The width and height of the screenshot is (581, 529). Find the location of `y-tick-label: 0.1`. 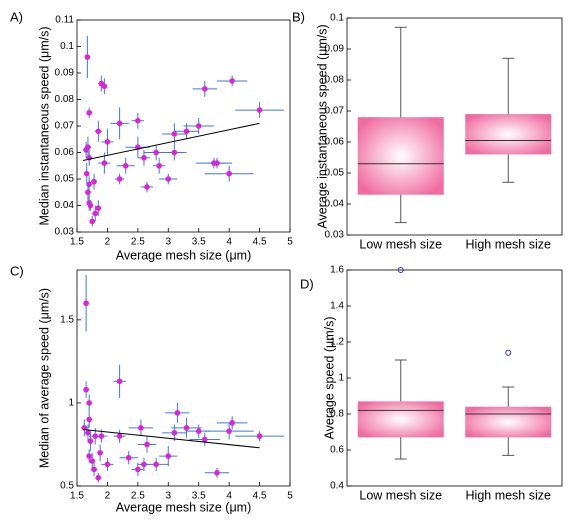

y-tick-label: 0.1 is located at coordinates (67, 46).